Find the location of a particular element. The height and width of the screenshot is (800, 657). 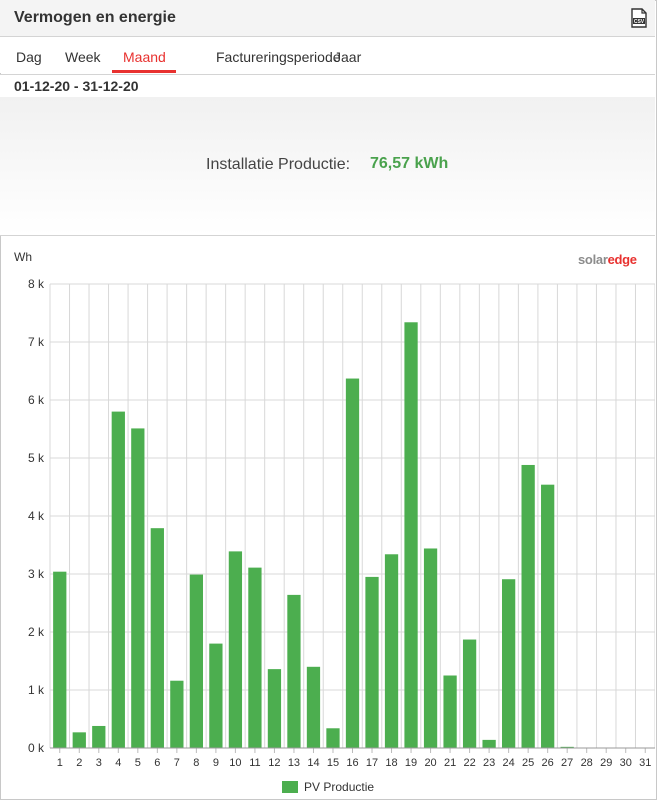

x-tick-label: 24 is located at coordinates (509, 763).